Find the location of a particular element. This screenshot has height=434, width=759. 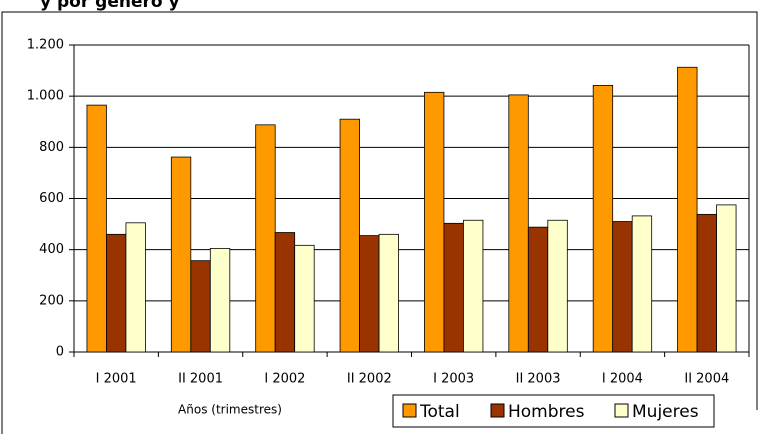

legend-box is located at coordinates (553, 411).